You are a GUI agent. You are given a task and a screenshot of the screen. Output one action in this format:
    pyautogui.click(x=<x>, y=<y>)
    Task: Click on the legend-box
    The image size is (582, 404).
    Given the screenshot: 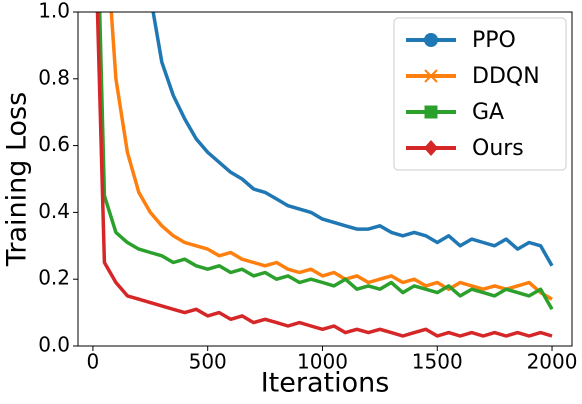 What is the action you would take?
    pyautogui.click(x=480, y=94)
    